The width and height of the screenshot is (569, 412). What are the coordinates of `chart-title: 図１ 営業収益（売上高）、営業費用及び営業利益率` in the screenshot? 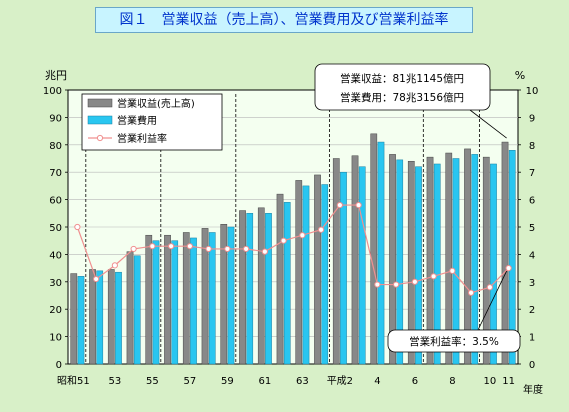 It's located at (284, 20).